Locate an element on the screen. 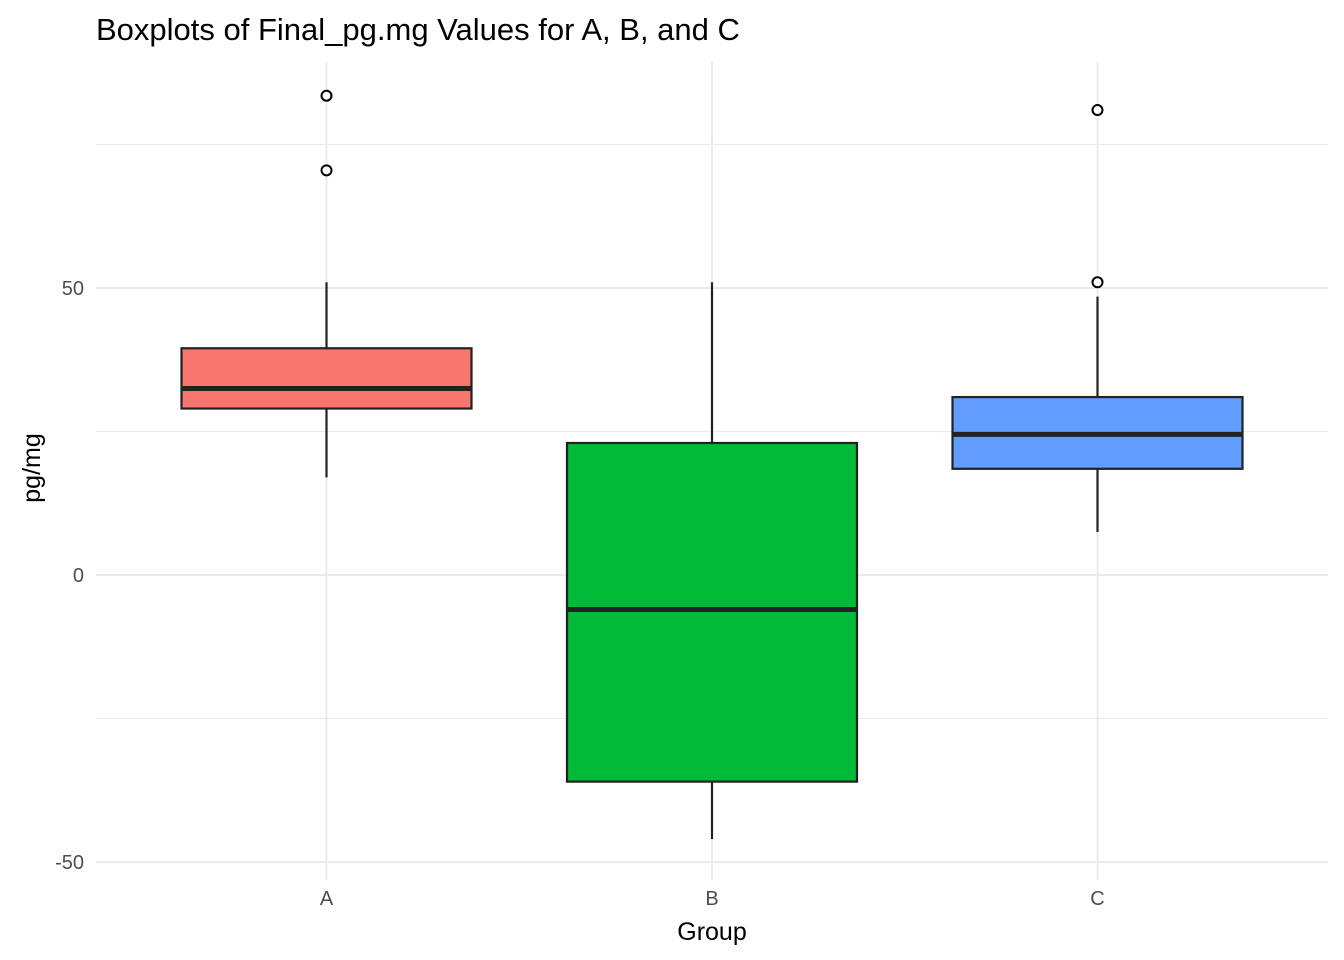  y-tick-label: 50 is located at coordinates (73, 289).